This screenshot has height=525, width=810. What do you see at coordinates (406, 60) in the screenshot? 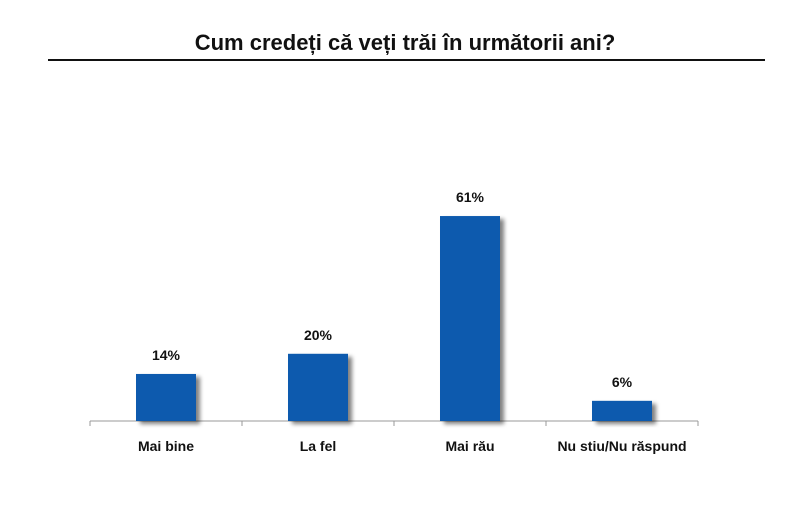
I see `title-underline` at bounding box center [406, 60].